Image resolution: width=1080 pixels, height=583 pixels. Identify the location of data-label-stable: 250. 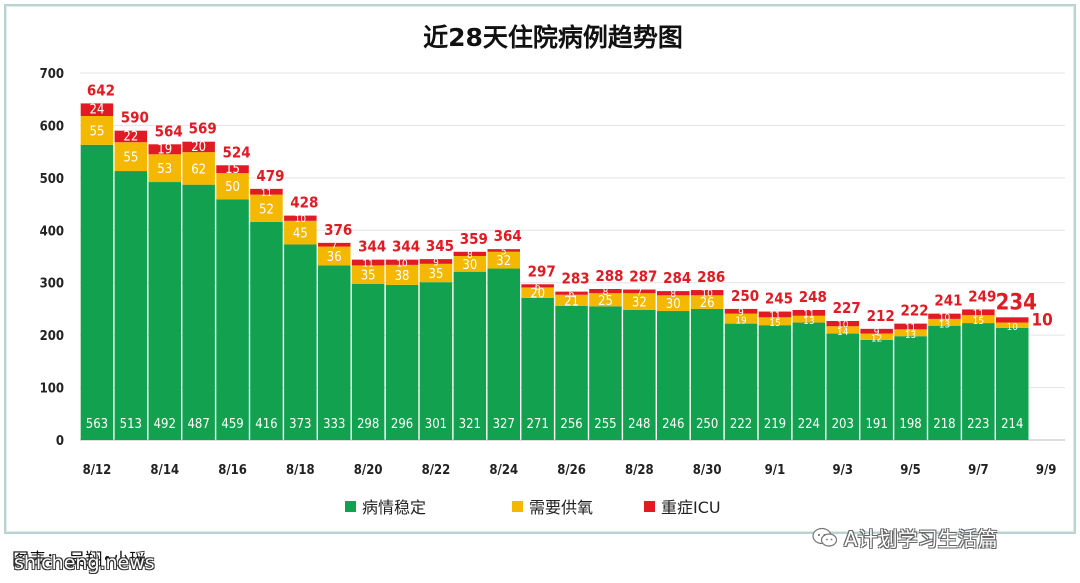
(707, 424).